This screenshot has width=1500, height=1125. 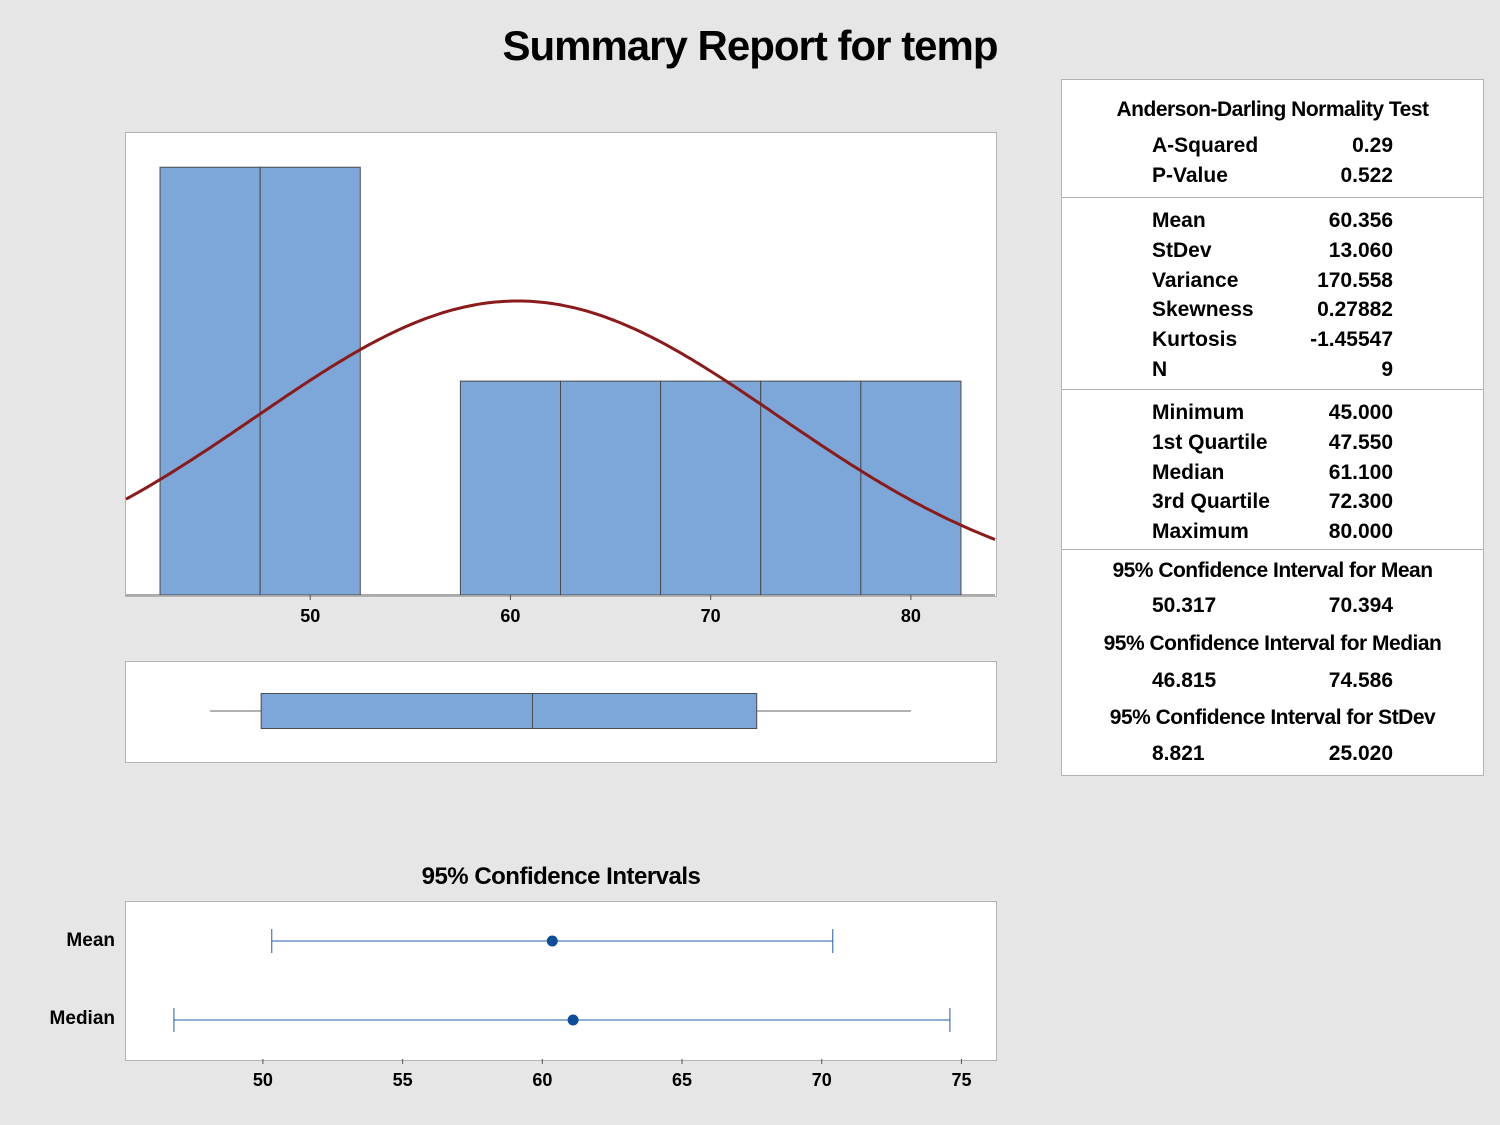 I want to click on stat-label: StDev, so click(x=1182, y=250).